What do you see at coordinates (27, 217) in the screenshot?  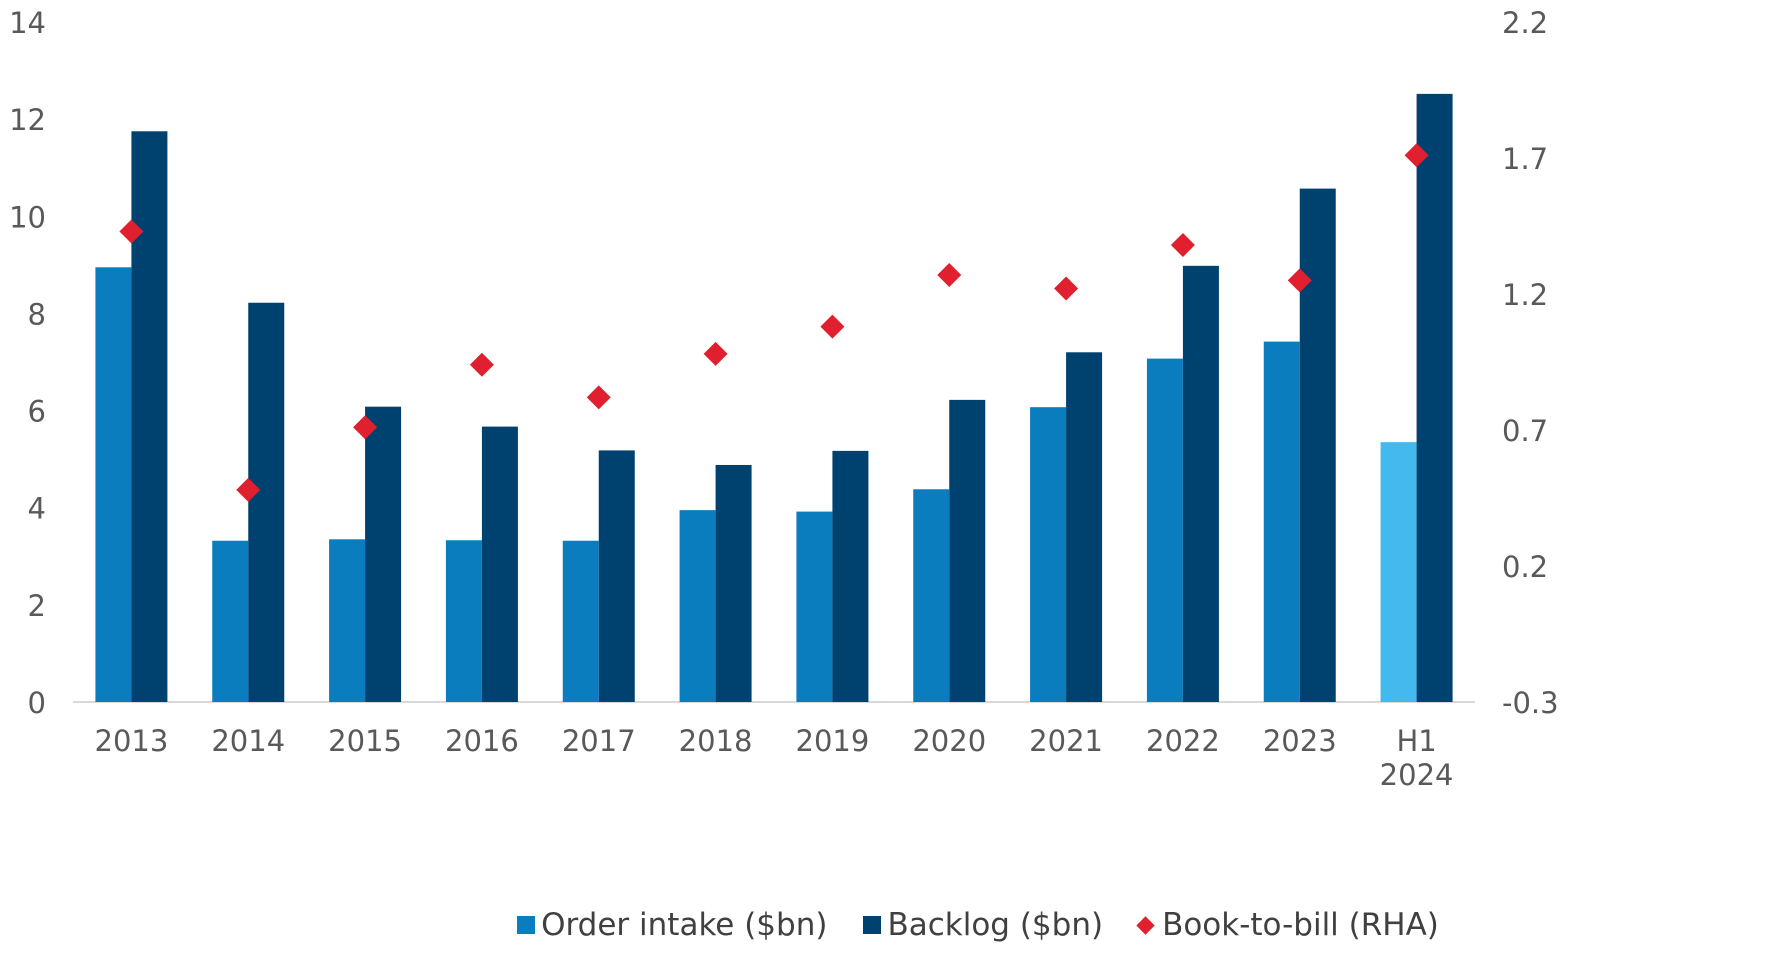 I see `y-left-tick-label: 10` at bounding box center [27, 217].